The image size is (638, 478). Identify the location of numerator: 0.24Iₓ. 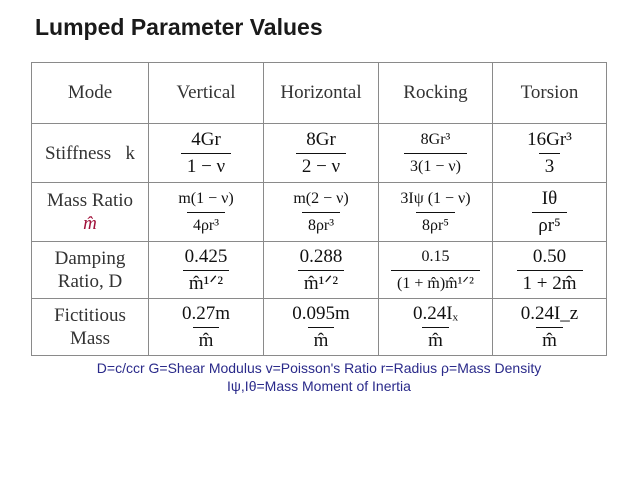
(435, 313).